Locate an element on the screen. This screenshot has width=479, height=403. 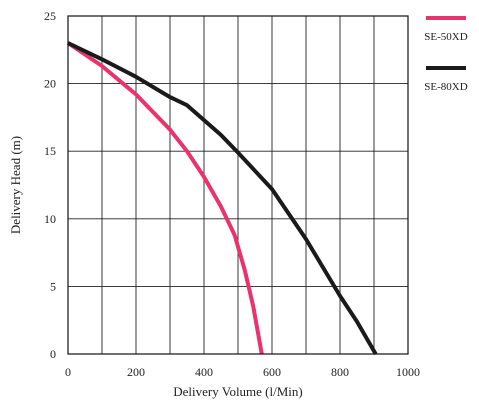
x-tick-label: 800 is located at coordinates (340, 372).